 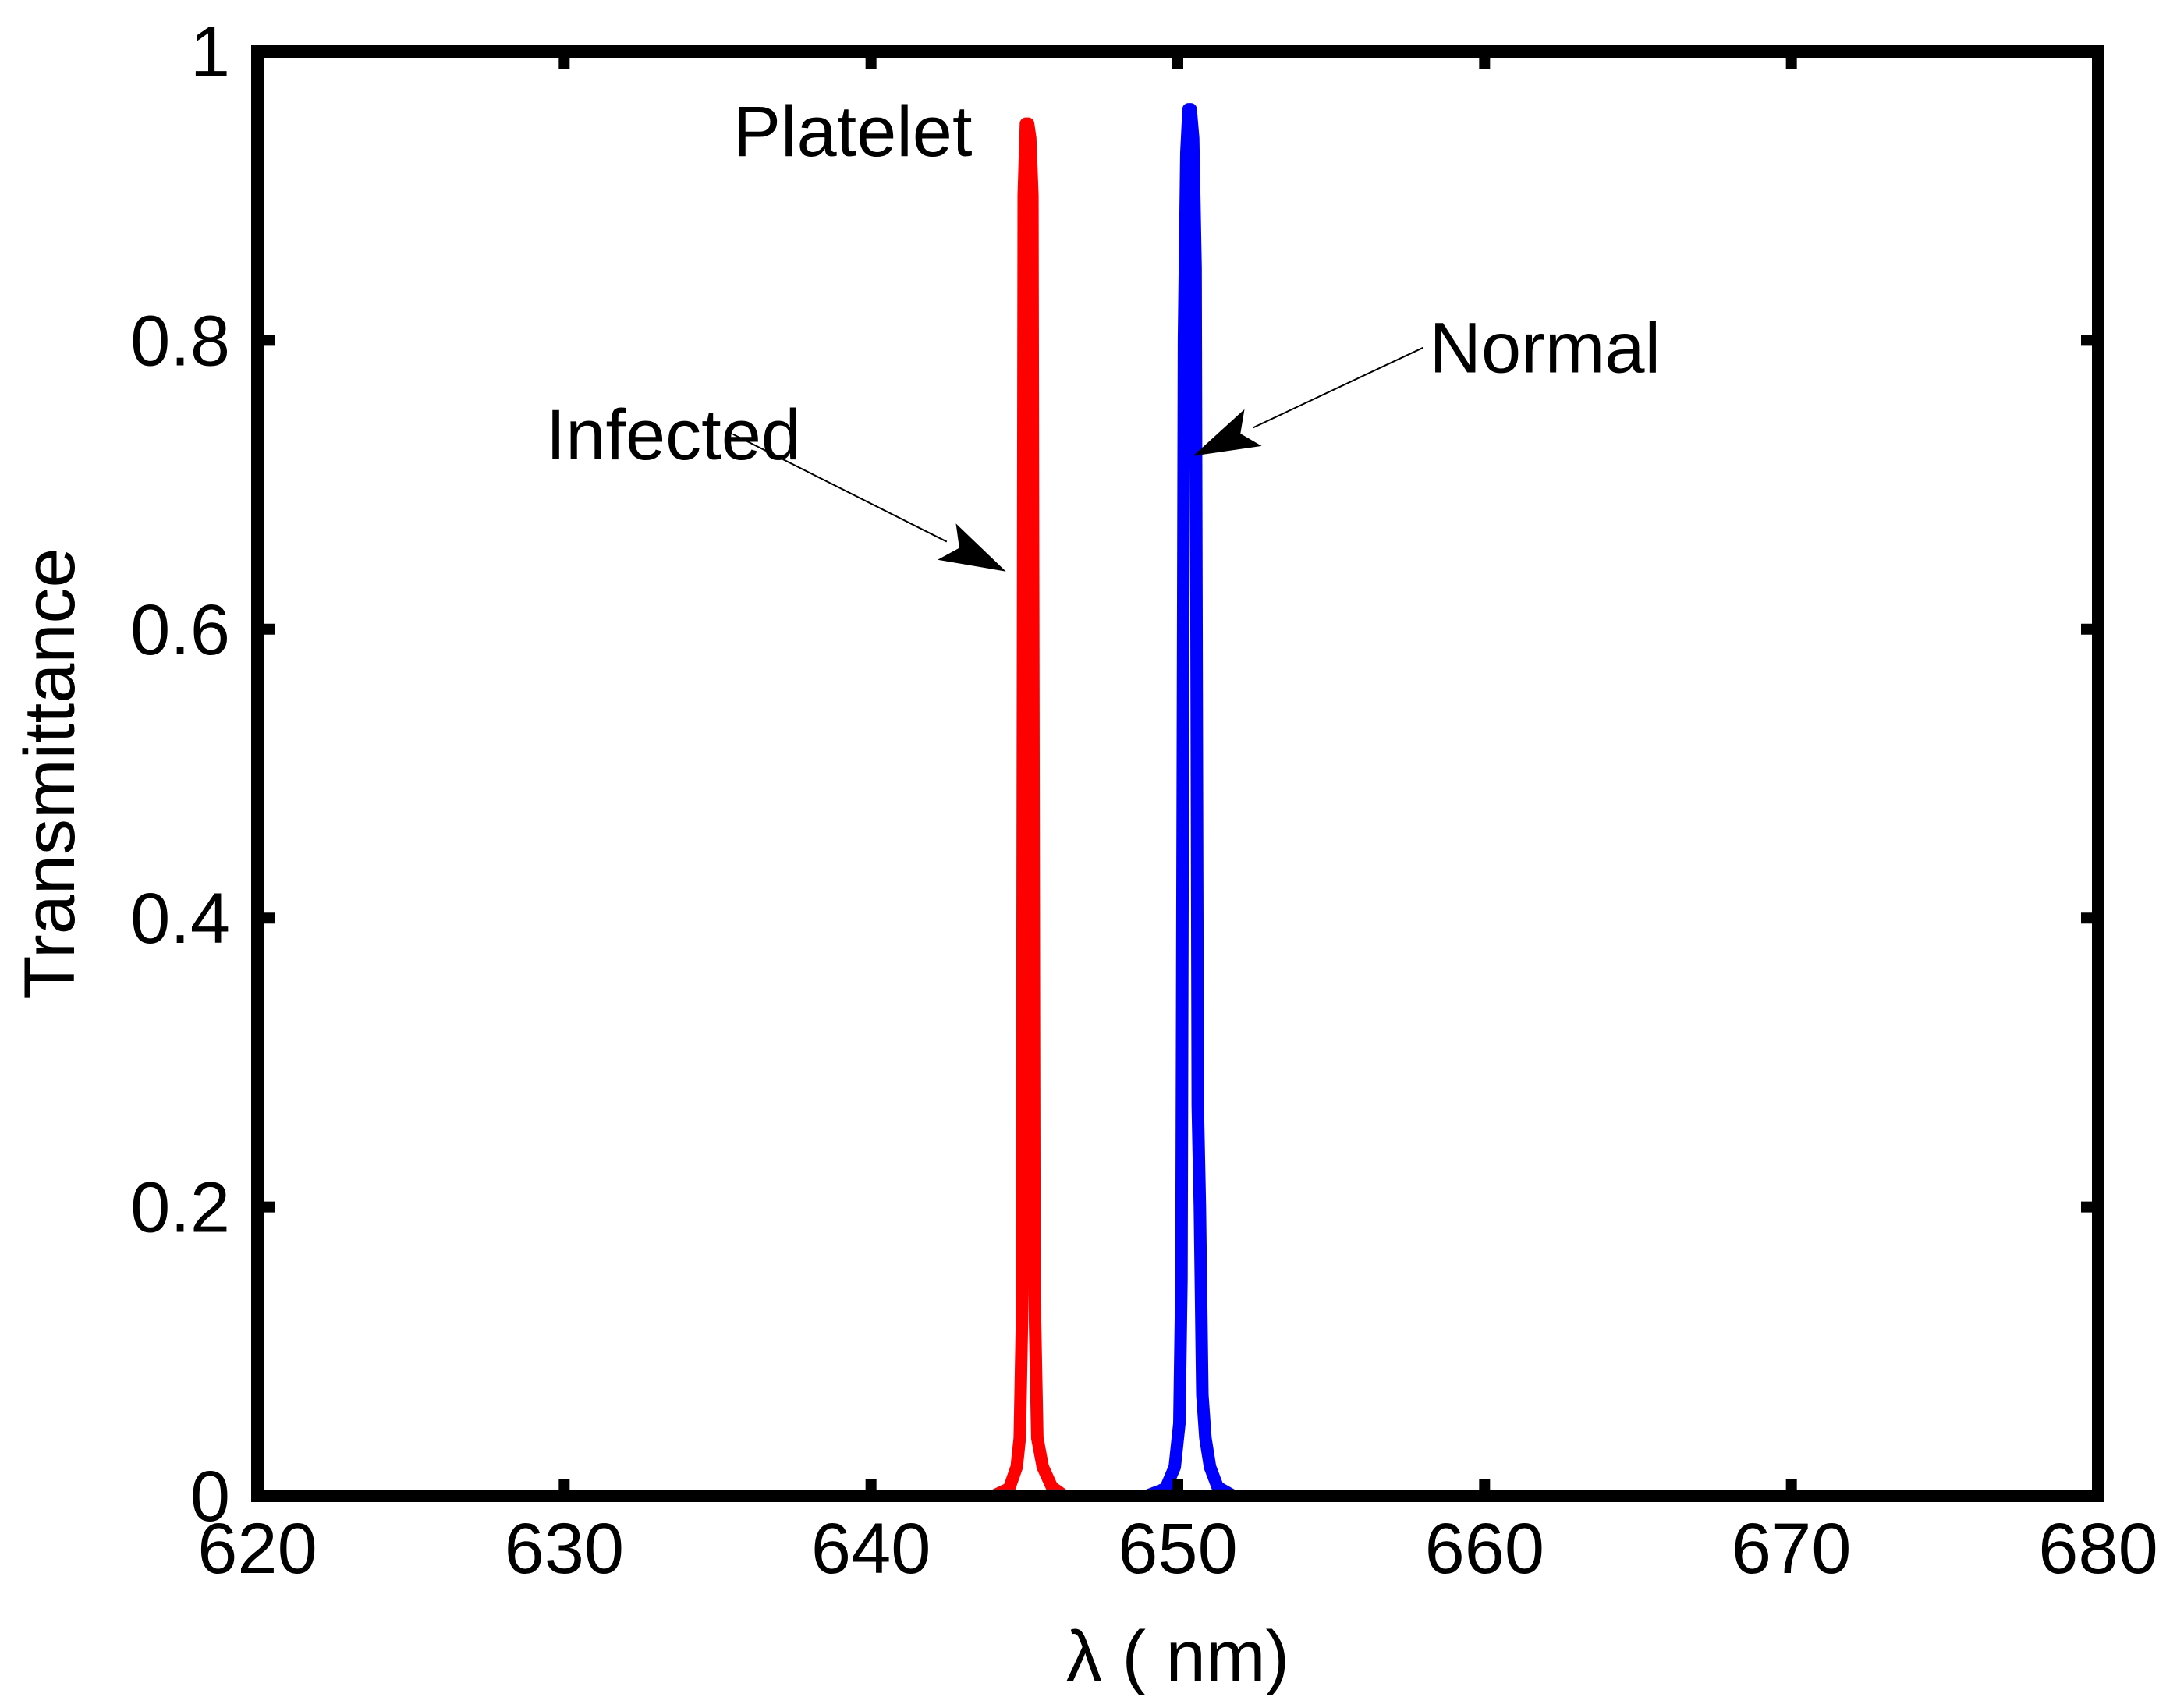 What do you see at coordinates (871, 1549) in the screenshot?
I see `x-tick-label: 640` at bounding box center [871, 1549].